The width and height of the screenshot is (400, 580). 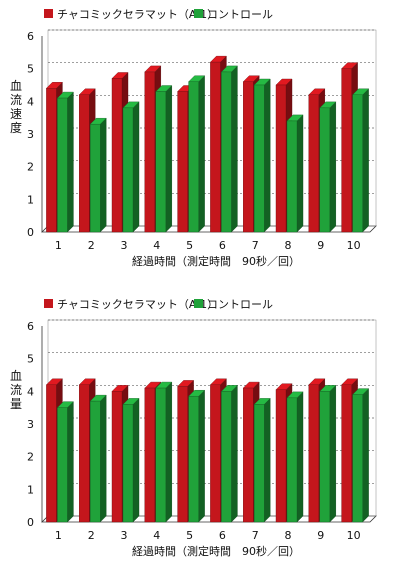 What do you see at coordinates (16, 107) in the screenshot?
I see `y-axis-label: 血流速度` at bounding box center [16, 107].